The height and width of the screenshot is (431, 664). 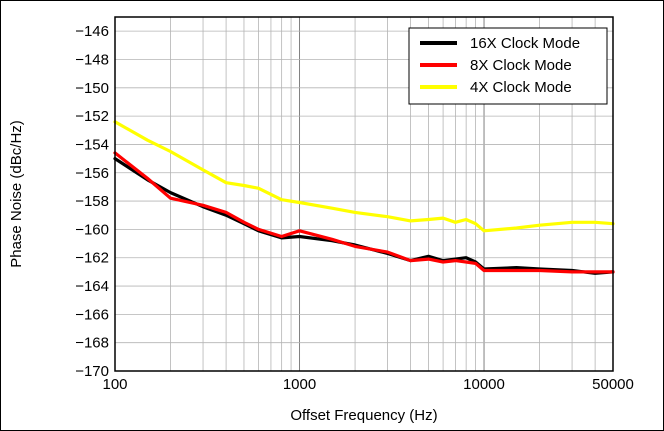 What do you see at coordinates (92, 343) in the screenshot?
I see `y-tick-label: −168` at bounding box center [92, 343].